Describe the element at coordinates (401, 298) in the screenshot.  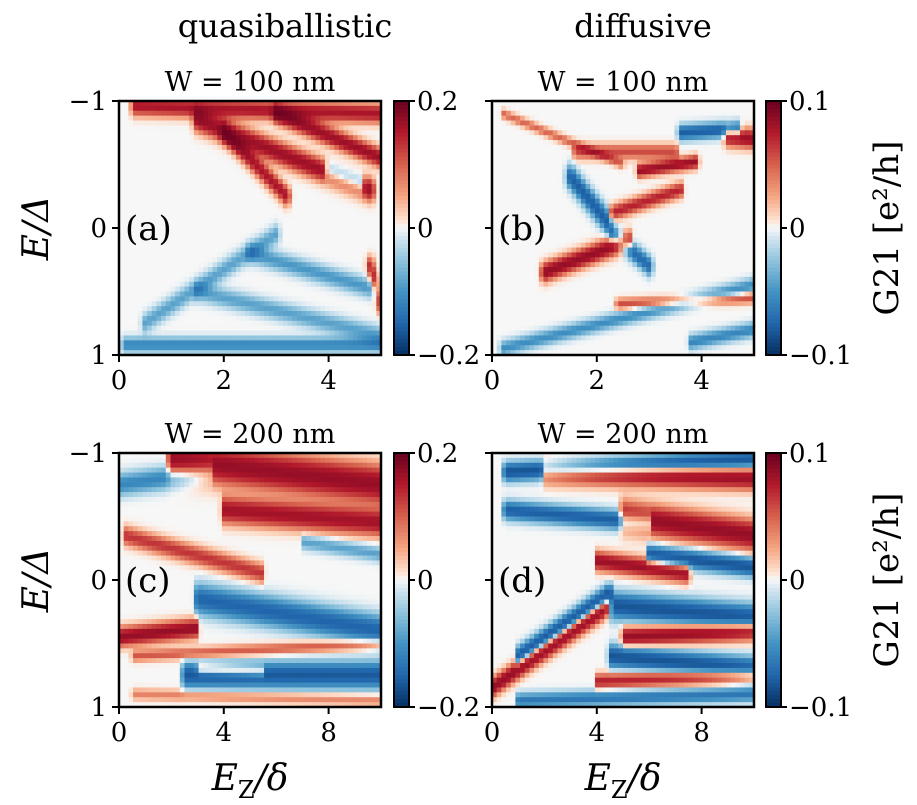
I see `colorbar-segment` at that location.